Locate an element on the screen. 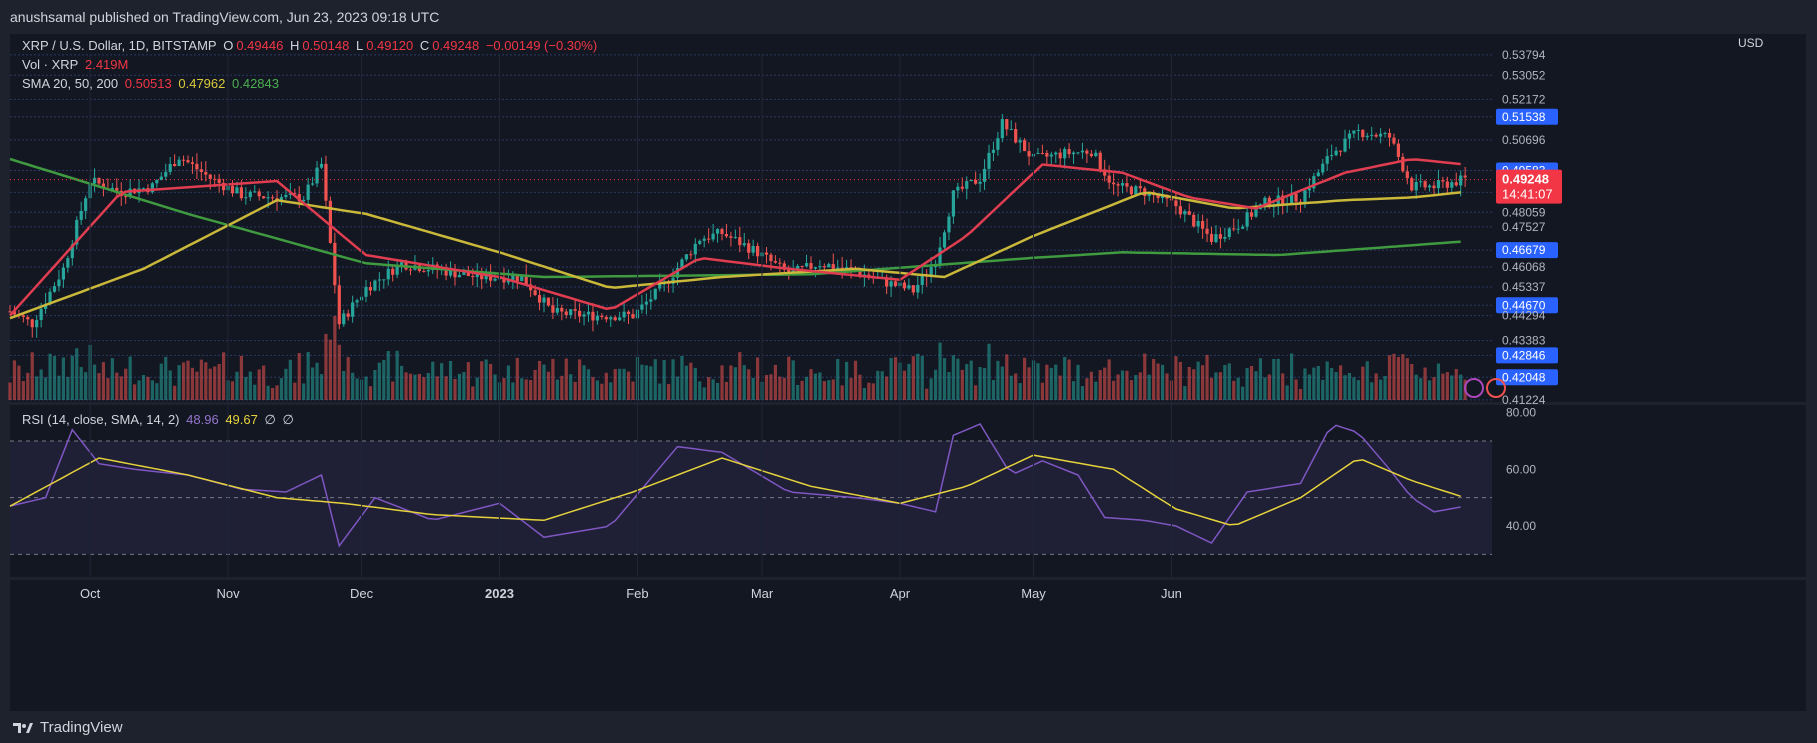 This screenshot has width=1817, height=743. price-axis-label: 0.47527 is located at coordinates (1524, 227).